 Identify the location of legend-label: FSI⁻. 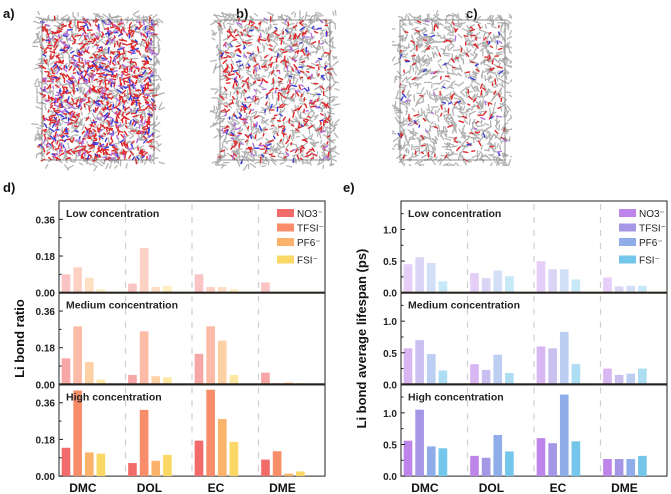
(649, 261).